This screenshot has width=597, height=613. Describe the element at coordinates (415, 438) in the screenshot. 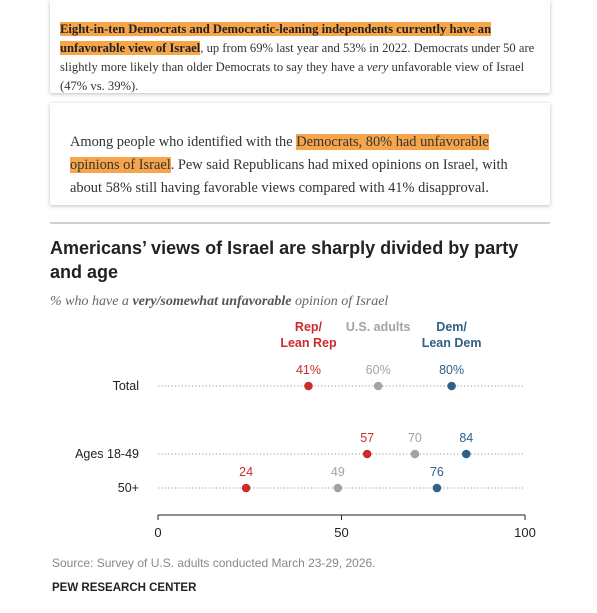

I see `data-label: 70` at that location.